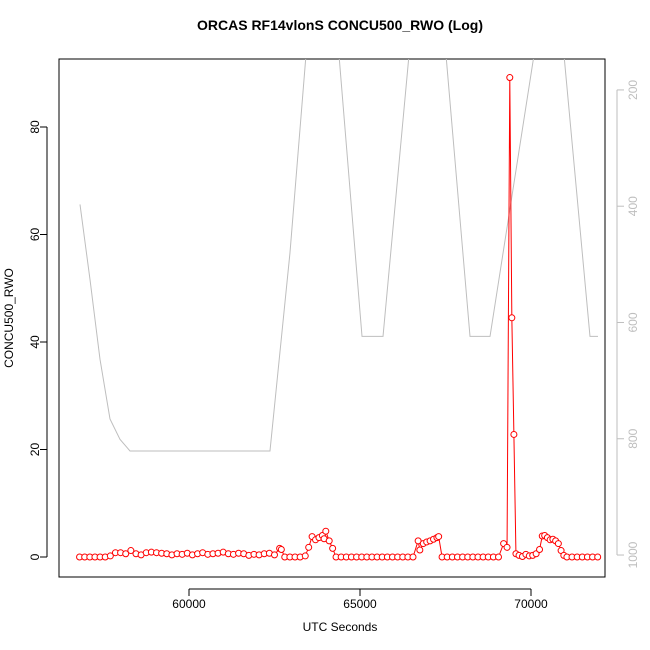 Image resolution: width=650 pixels, height=650 pixels. What do you see at coordinates (633, 438) in the screenshot?
I see `y2-tick-label: 800` at bounding box center [633, 438].